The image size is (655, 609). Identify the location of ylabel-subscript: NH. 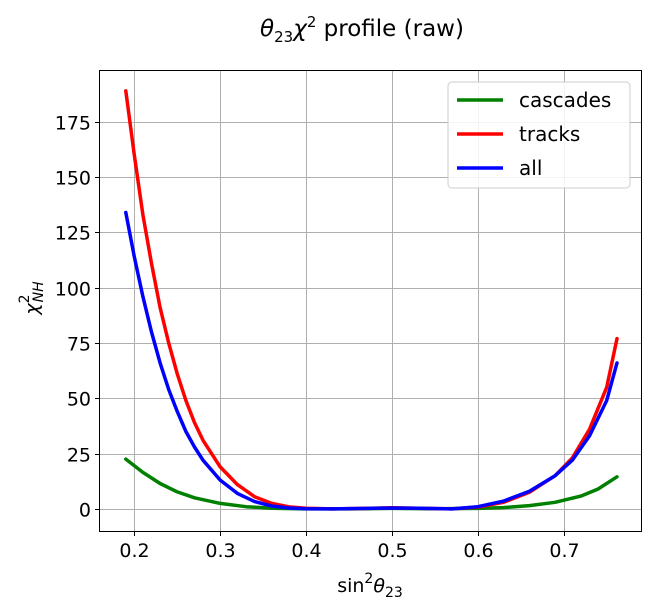
(39, 291).